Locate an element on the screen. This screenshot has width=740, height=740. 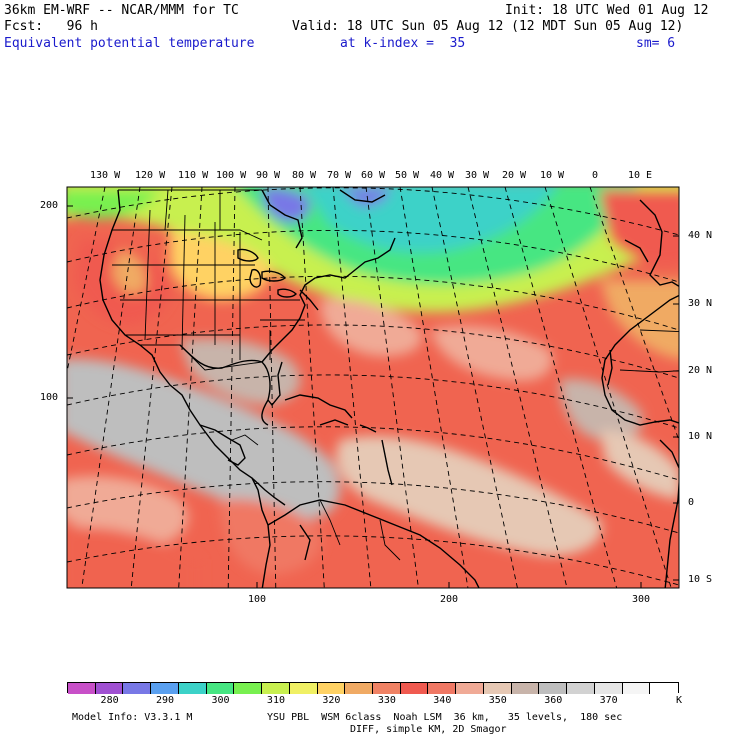
lat-label: 0 is located at coordinates (691, 502).